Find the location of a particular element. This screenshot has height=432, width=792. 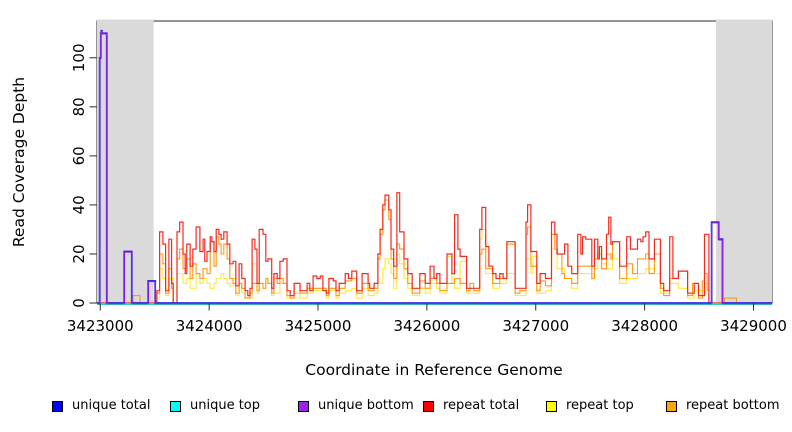

legend-swatch-repeat-bottom is located at coordinates (671, 406).